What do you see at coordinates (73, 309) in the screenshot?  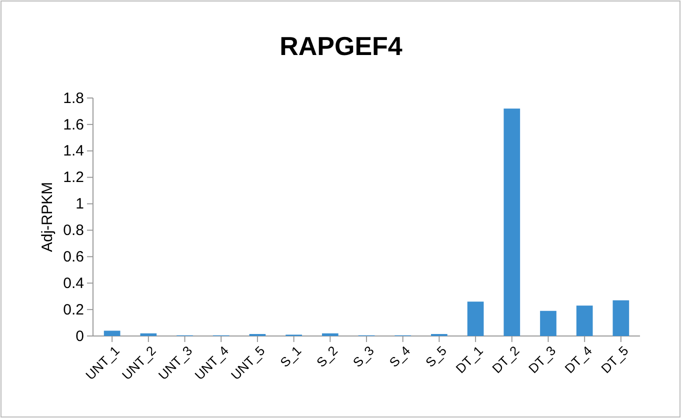 I see `y-tick-label: 0.2` at bounding box center [73, 309].